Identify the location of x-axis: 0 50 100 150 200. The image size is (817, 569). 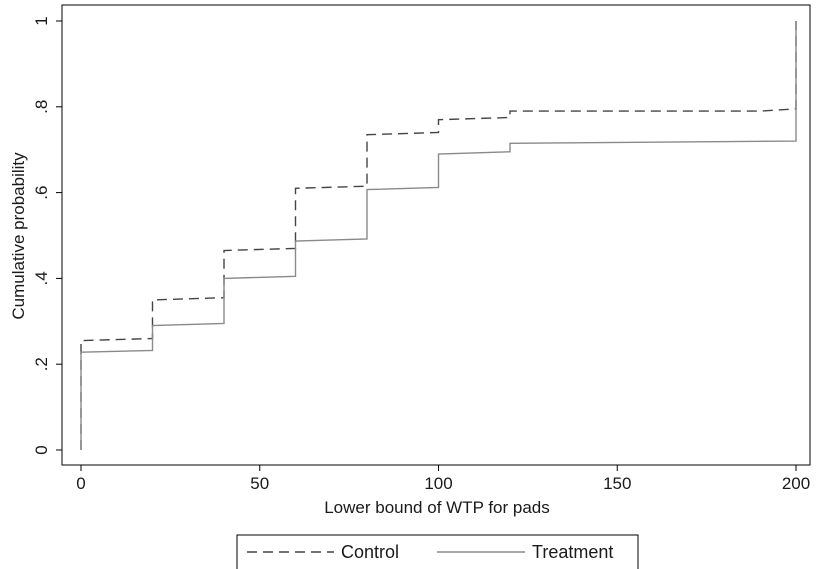
(443, 479).